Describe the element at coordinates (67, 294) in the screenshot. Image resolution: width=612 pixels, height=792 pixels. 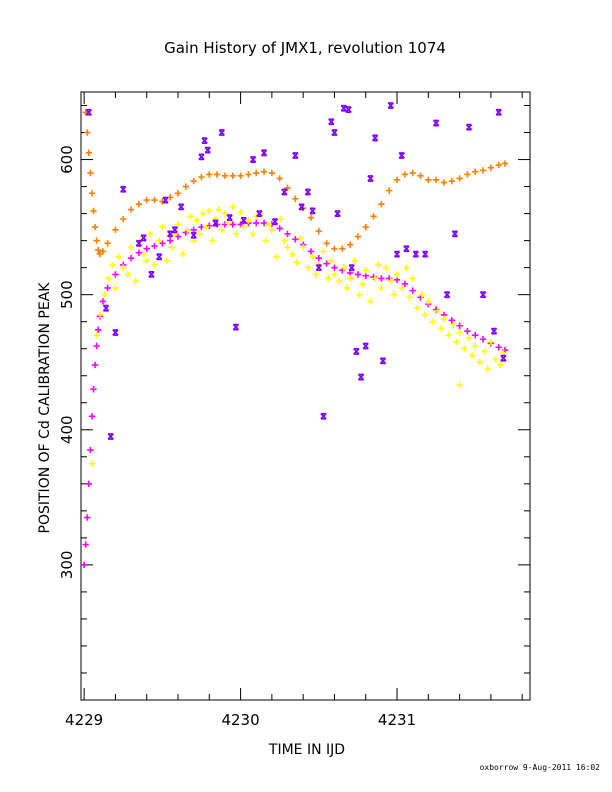
I see `y-tick-label: 500` at that location.